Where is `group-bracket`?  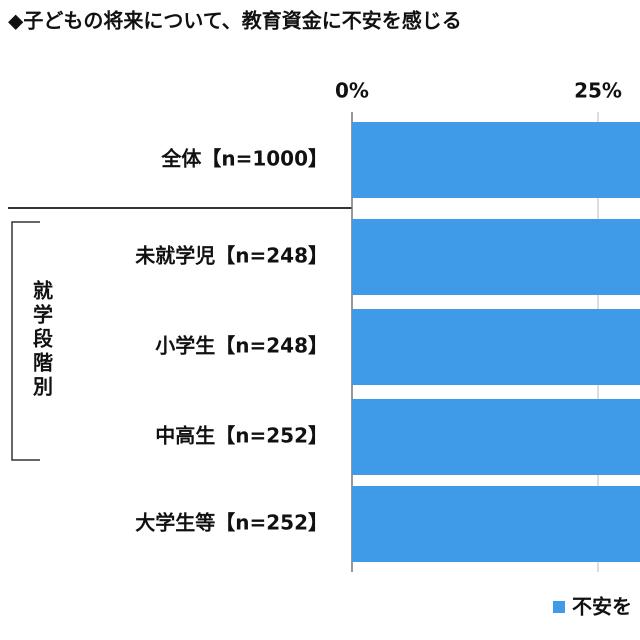
group-bracket is located at coordinates (25, 341).